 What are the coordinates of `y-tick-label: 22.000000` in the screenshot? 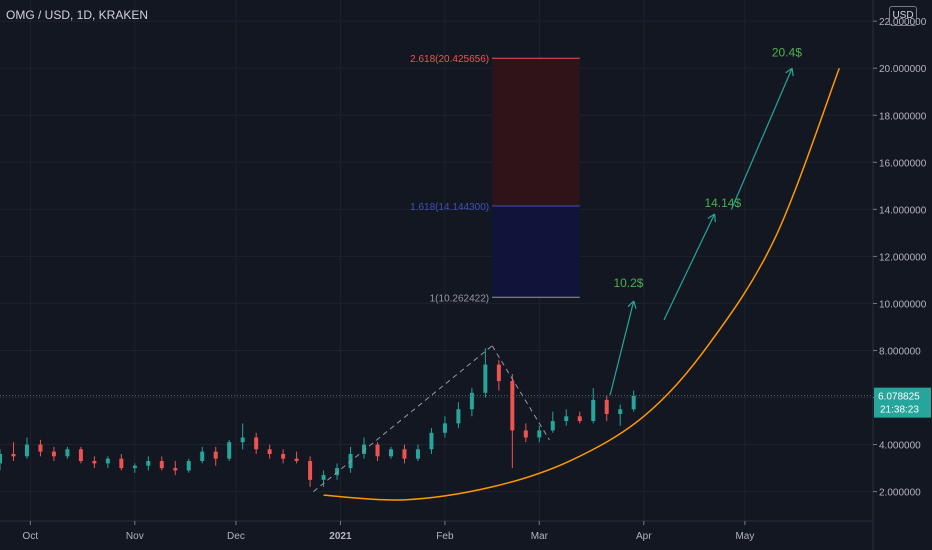 It's located at (903, 22).